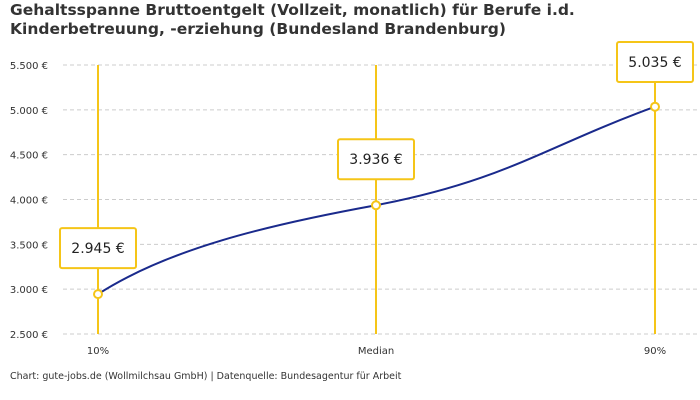 The image size is (700, 400). Describe the element at coordinates (29, 111) in the screenshot. I see `y-tick-label: 5.000 €` at that location.